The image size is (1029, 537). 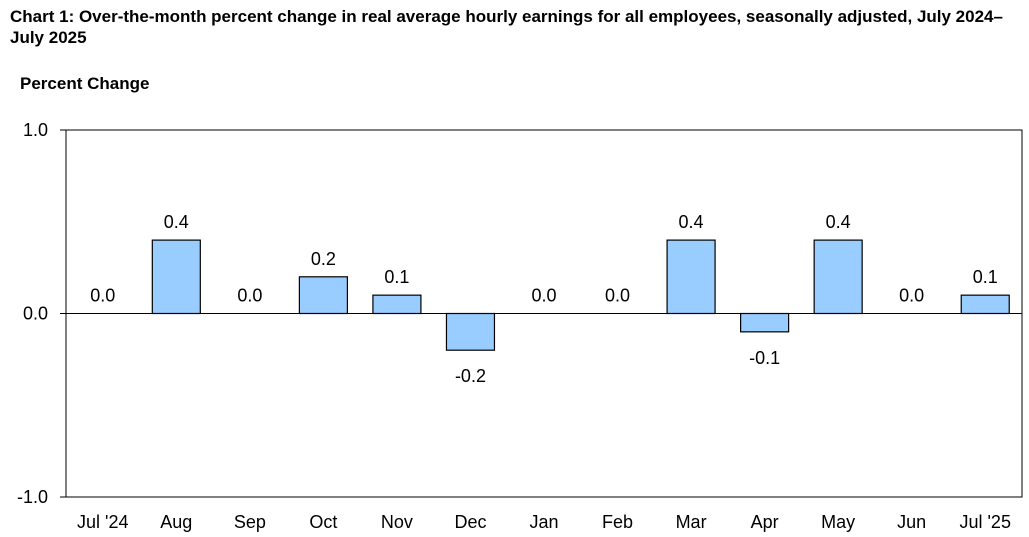 I want to click on data-label-2: 0.0, so click(x=249, y=296).